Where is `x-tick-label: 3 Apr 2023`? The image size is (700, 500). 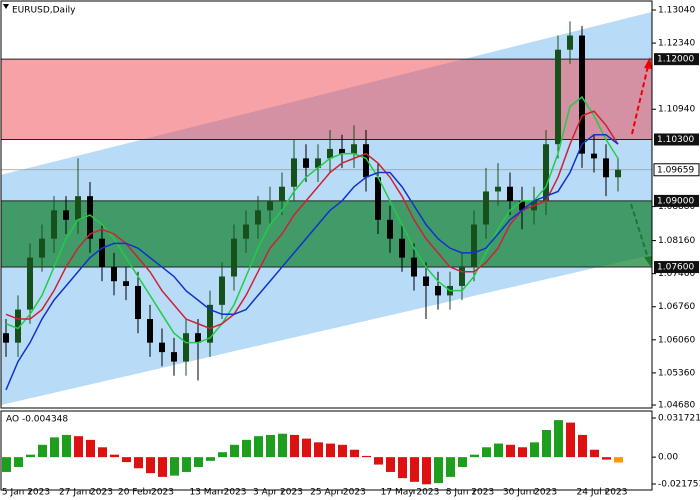
x-tick-label: 3 Apr 2023 is located at coordinates (278, 493).